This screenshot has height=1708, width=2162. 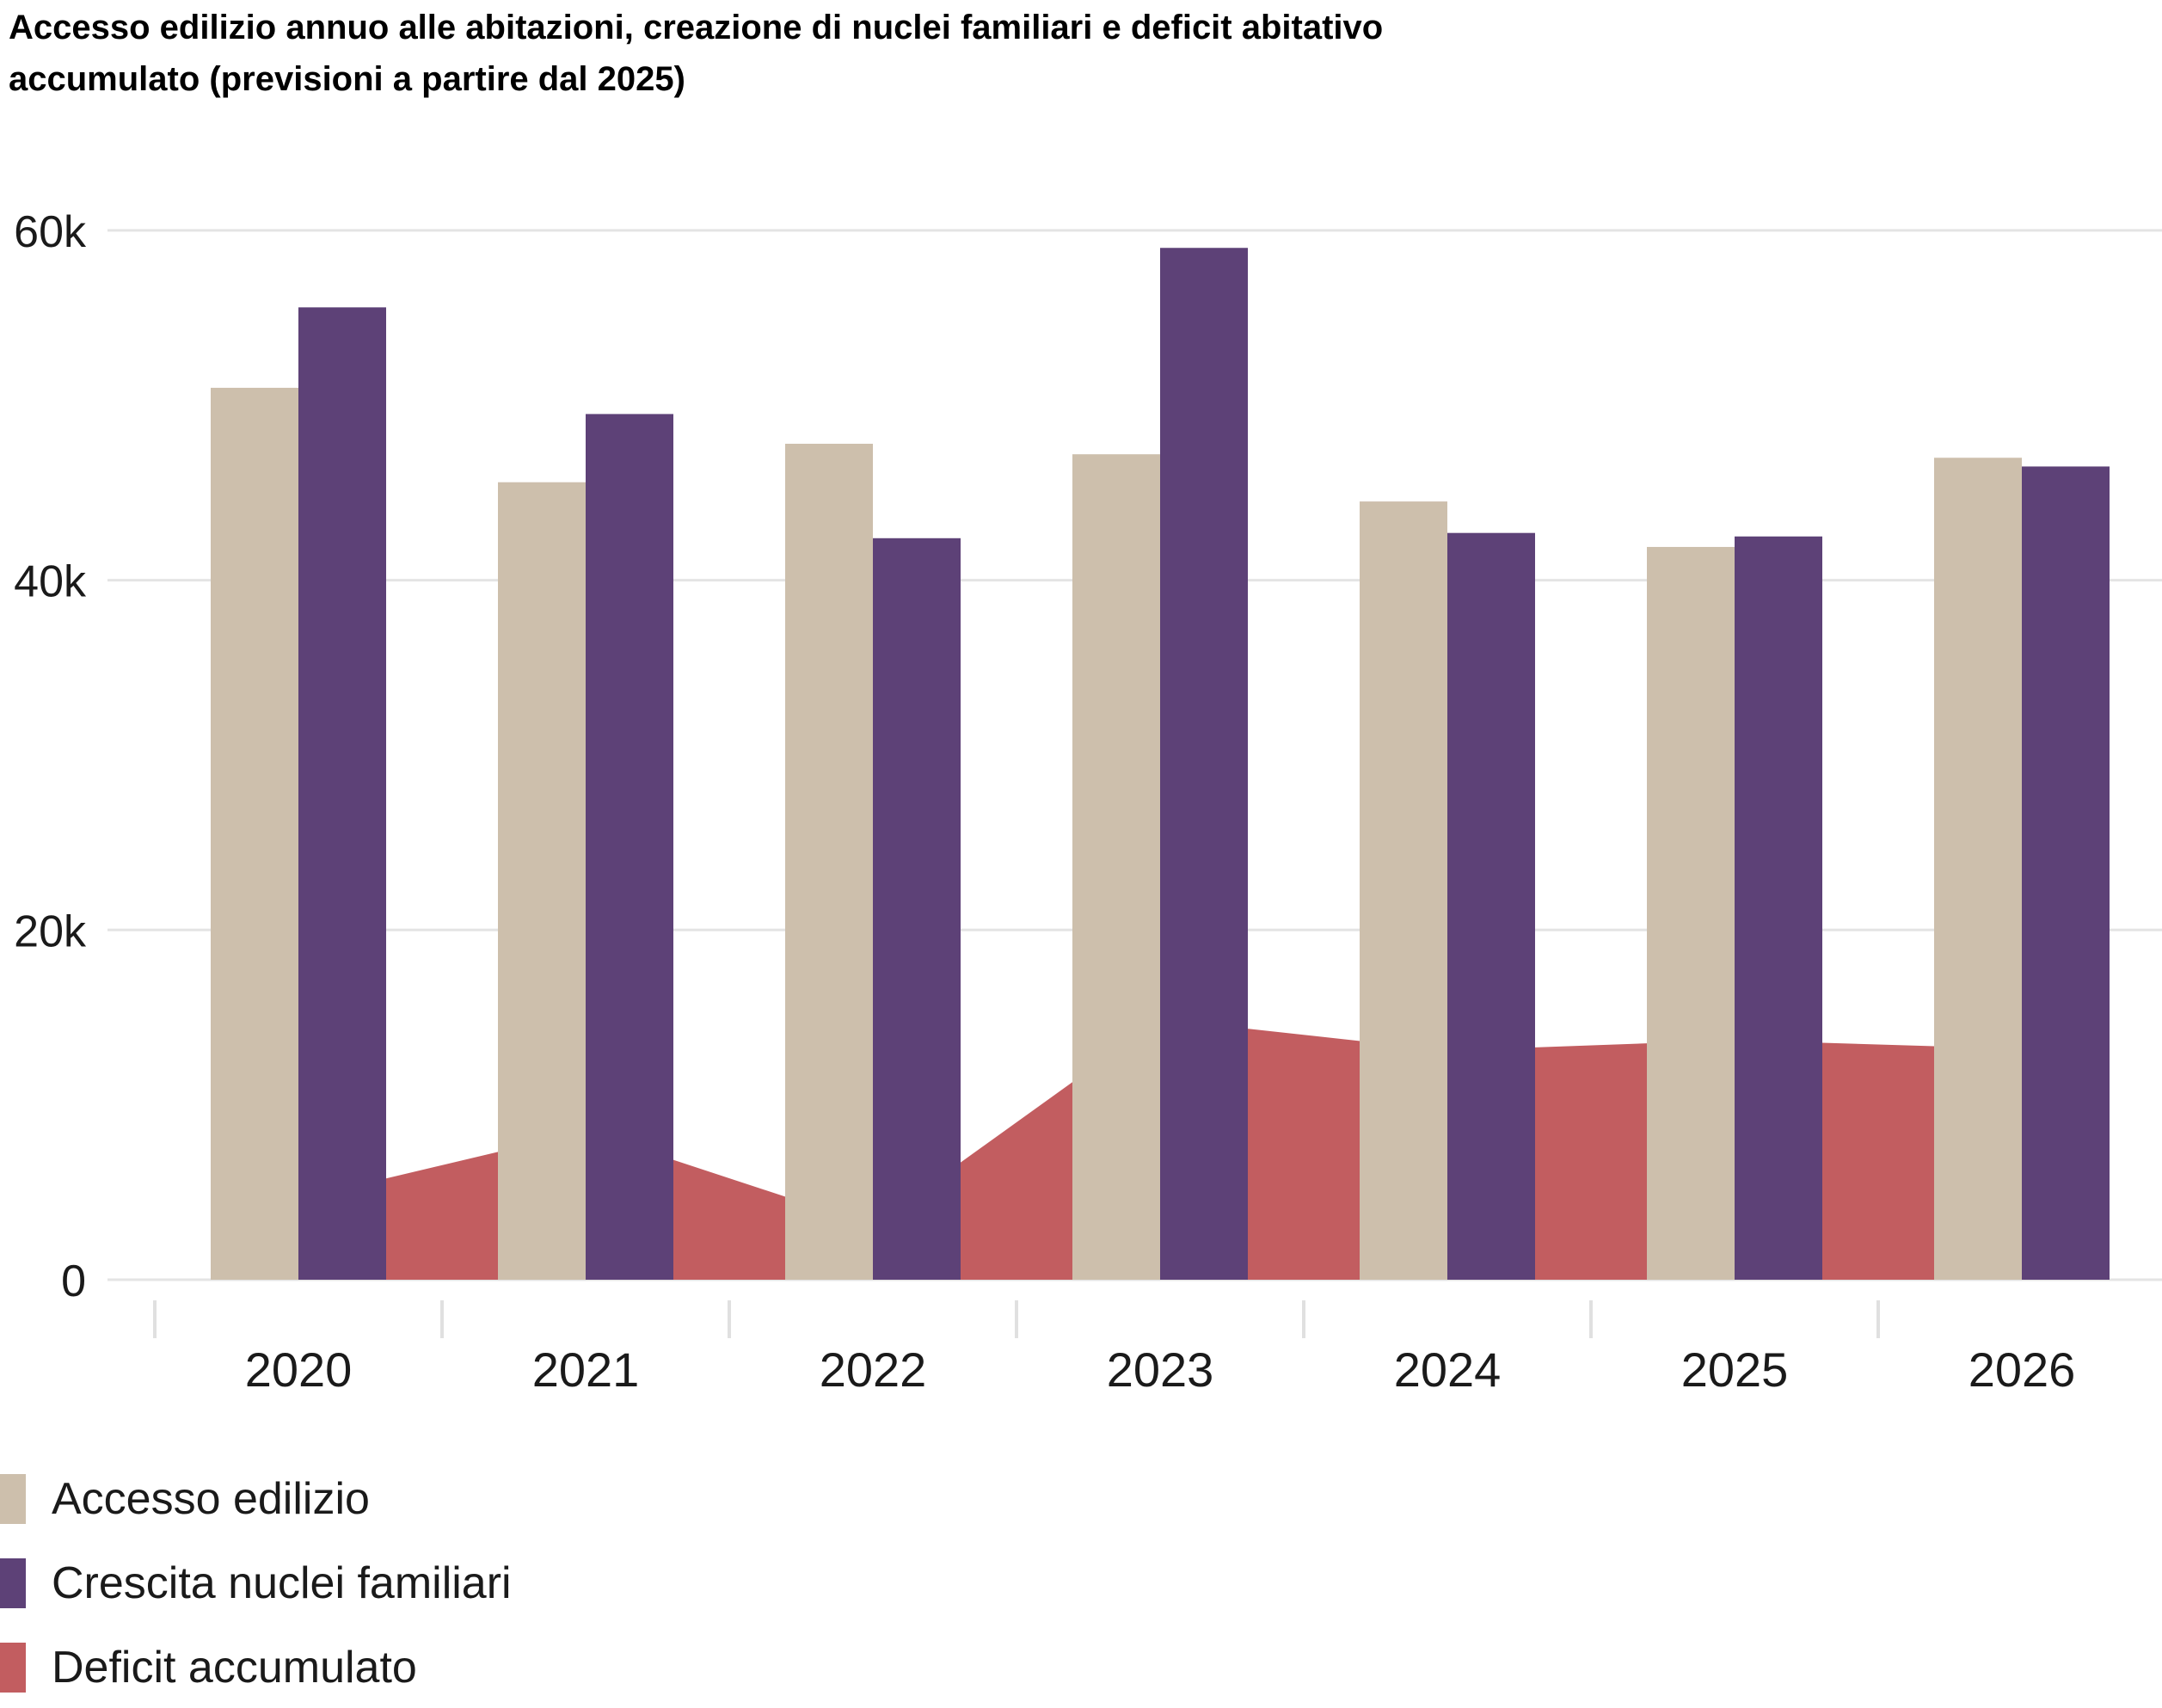 I want to click on legend-swatch-crescita-nuclei-familiari-icon, so click(x=13, y=1583).